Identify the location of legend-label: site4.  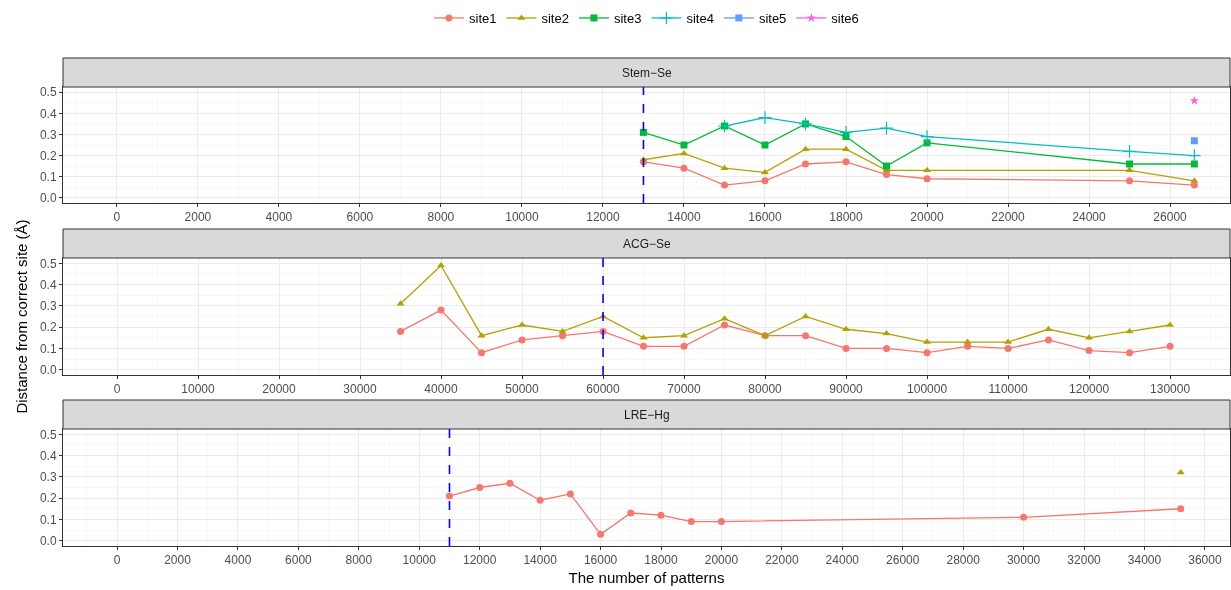
(700, 19).